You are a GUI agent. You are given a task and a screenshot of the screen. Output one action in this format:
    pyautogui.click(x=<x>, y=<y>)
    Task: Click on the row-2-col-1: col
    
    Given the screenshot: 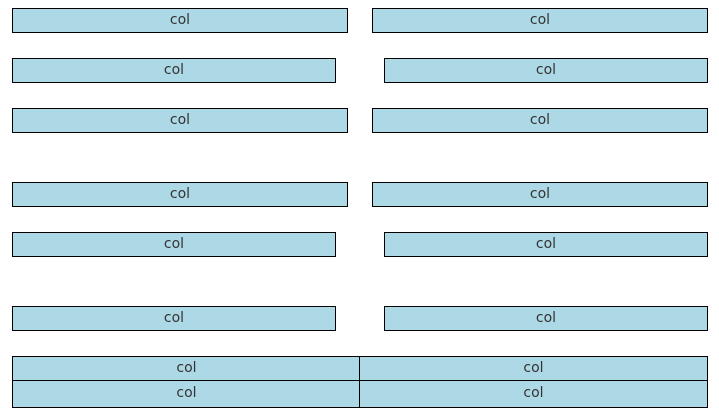 What is the action you would take?
    pyautogui.click(x=174, y=70)
    